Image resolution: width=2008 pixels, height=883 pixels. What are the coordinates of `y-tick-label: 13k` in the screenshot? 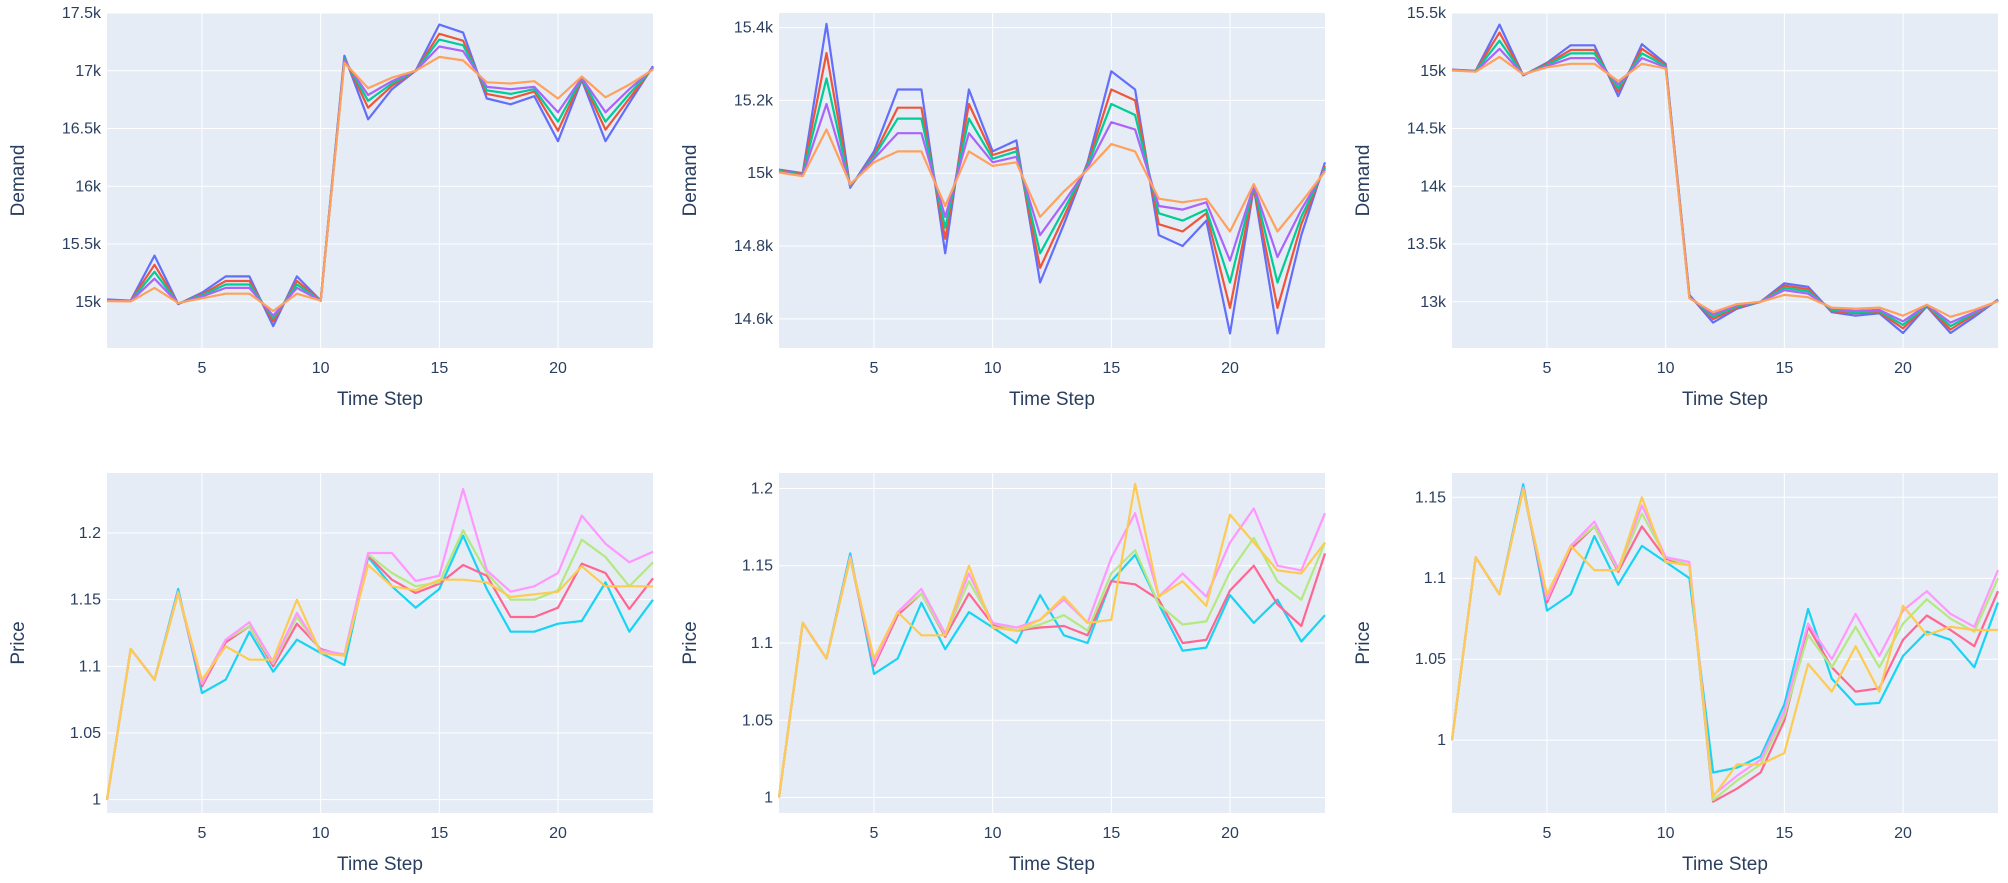 It's located at (1433, 302).